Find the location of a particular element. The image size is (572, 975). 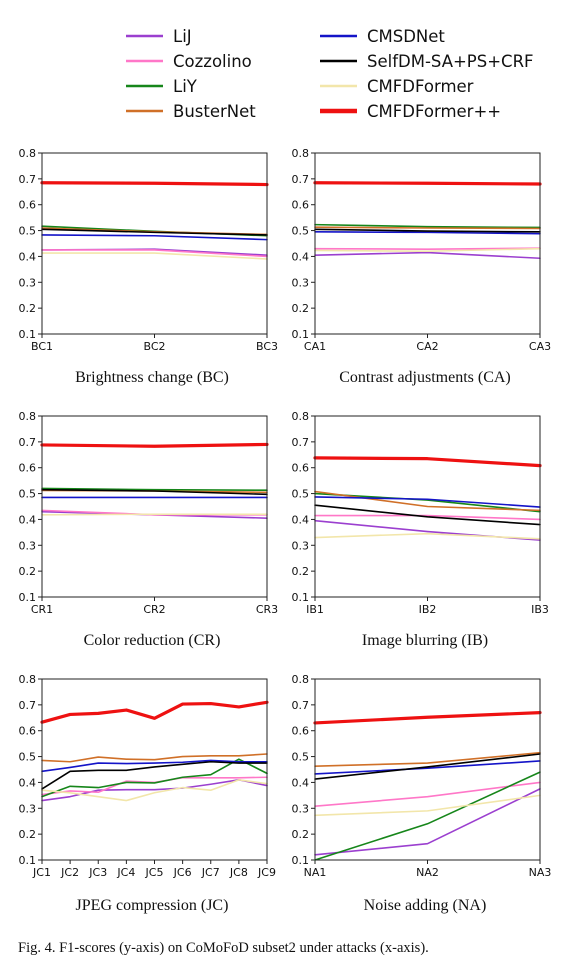

caption-ca: Contrast adjustments (CA) is located at coordinates (425, 377).